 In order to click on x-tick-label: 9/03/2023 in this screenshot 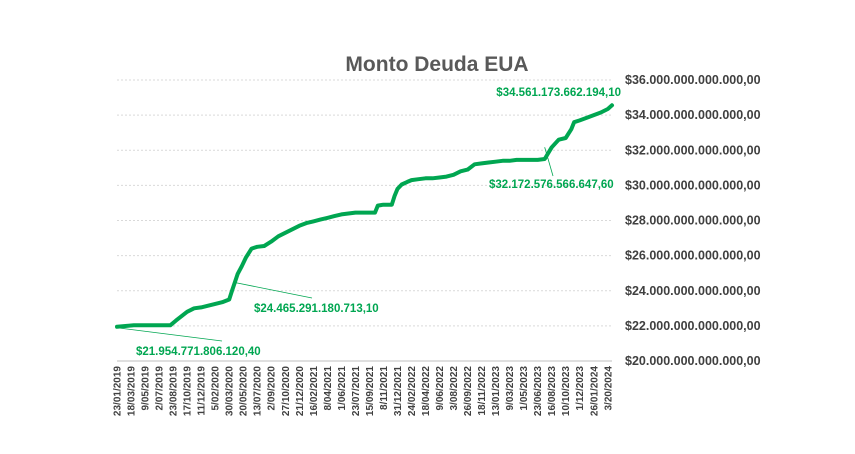, I will do `click(510, 388)`.